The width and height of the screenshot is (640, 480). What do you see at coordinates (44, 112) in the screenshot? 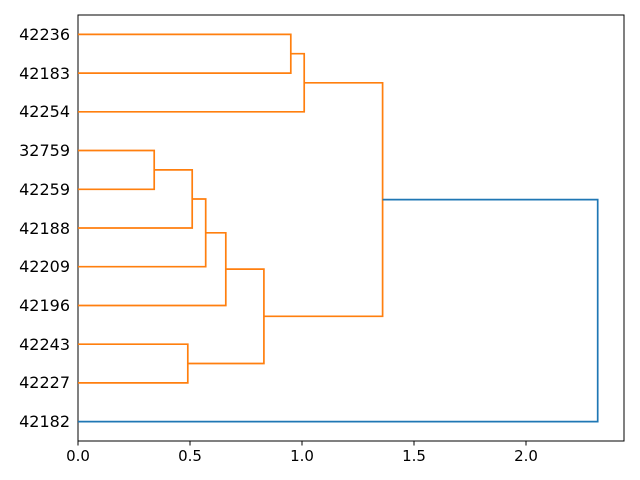
I see `leaf-label-42254: 42254` at bounding box center [44, 112].